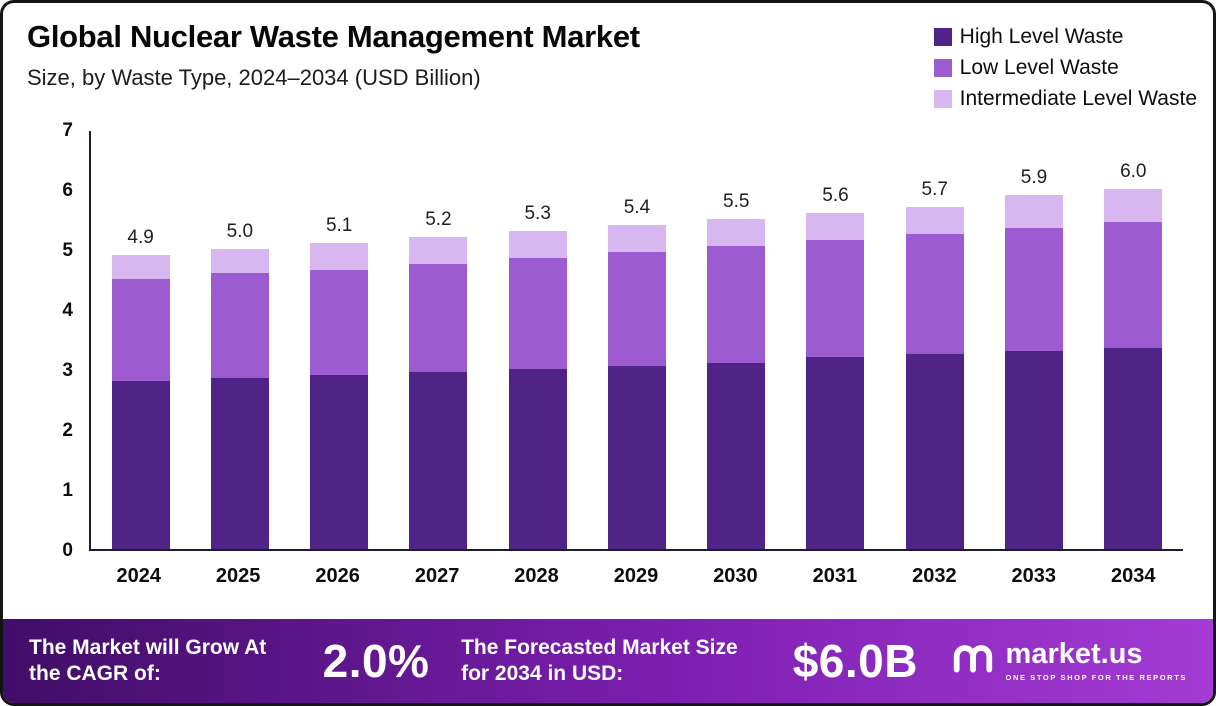 The height and width of the screenshot is (706, 1216). What do you see at coordinates (67, 310) in the screenshot?
I see `y-tick-4: 4` at bounding box center [67, 310].